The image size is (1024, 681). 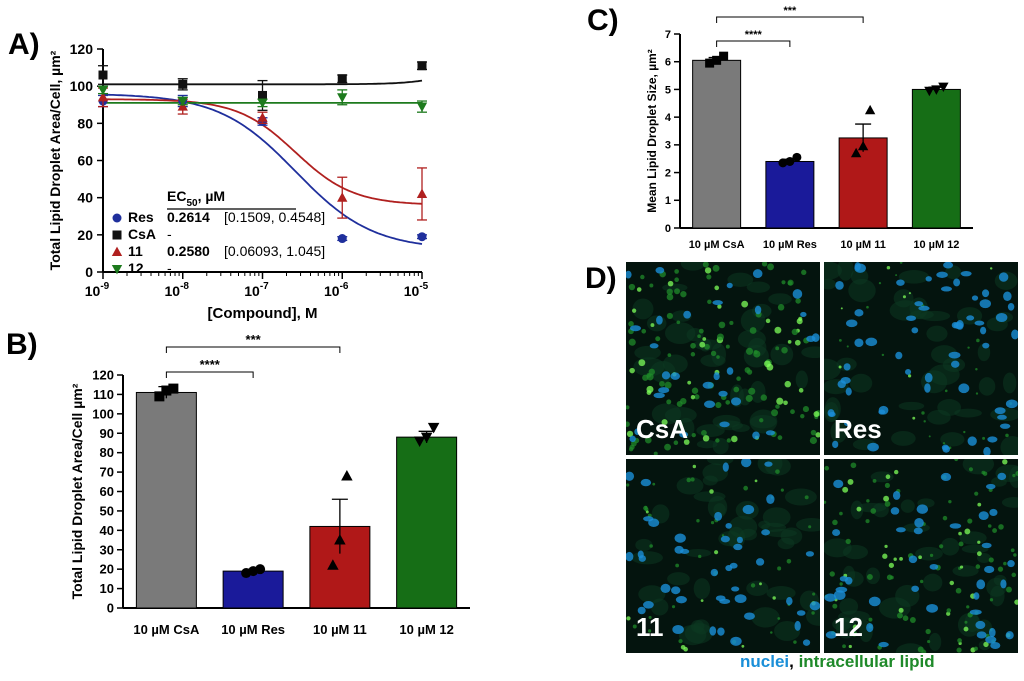 I want to click on legend-ec50: 0.2580, so click(x=188, y=251).